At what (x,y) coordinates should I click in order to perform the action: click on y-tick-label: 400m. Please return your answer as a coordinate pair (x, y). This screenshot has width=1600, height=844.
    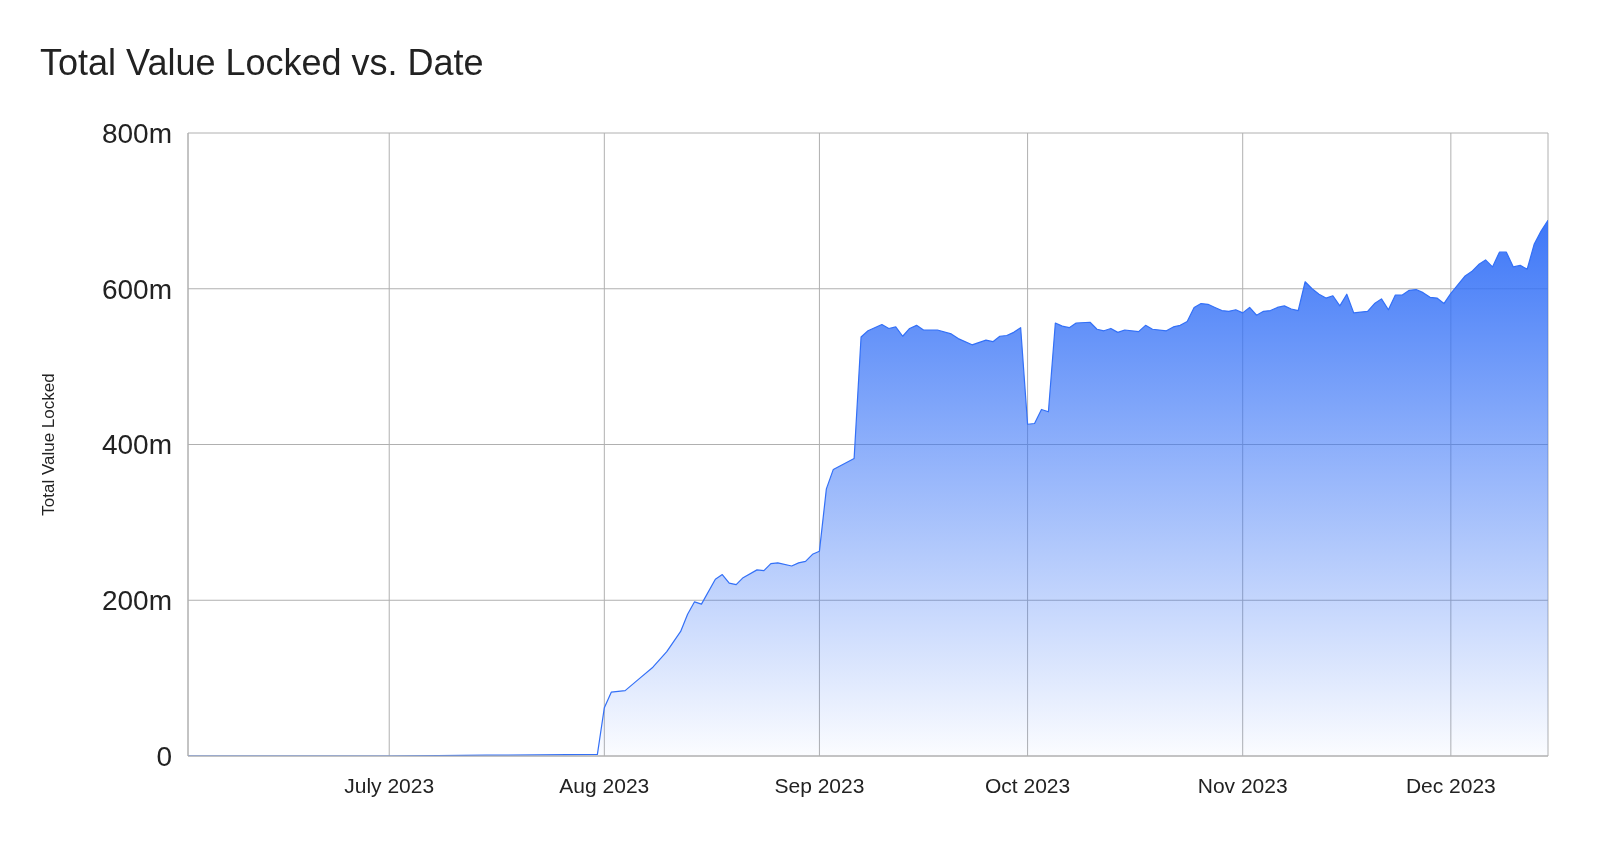
    Looking at the image, I should click on (136, 445).